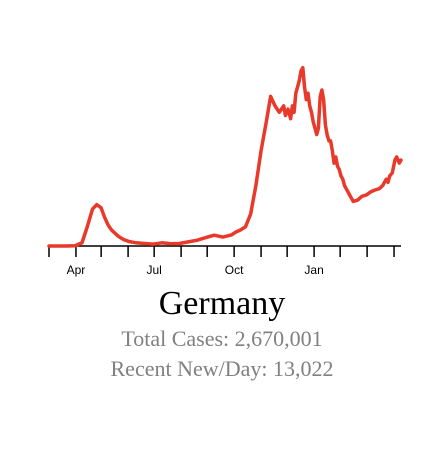 The image size is (444, 452). Describe the element at coordinates (153, 270) in the screenshot. I see `x-axis-tick-label: Jul` at that location.